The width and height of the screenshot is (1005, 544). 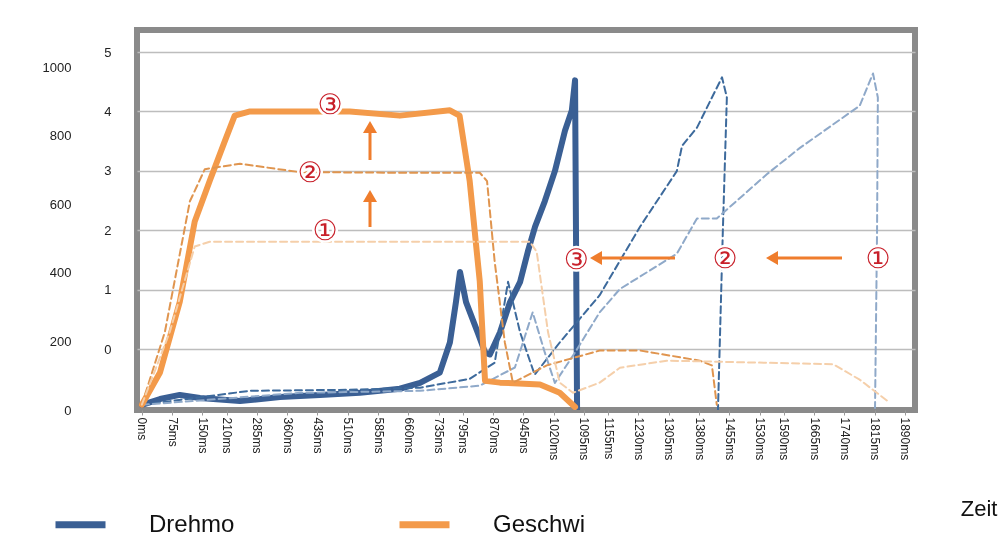 I want to click on x-tick-label: 75ms, so click(x=172, y=432).